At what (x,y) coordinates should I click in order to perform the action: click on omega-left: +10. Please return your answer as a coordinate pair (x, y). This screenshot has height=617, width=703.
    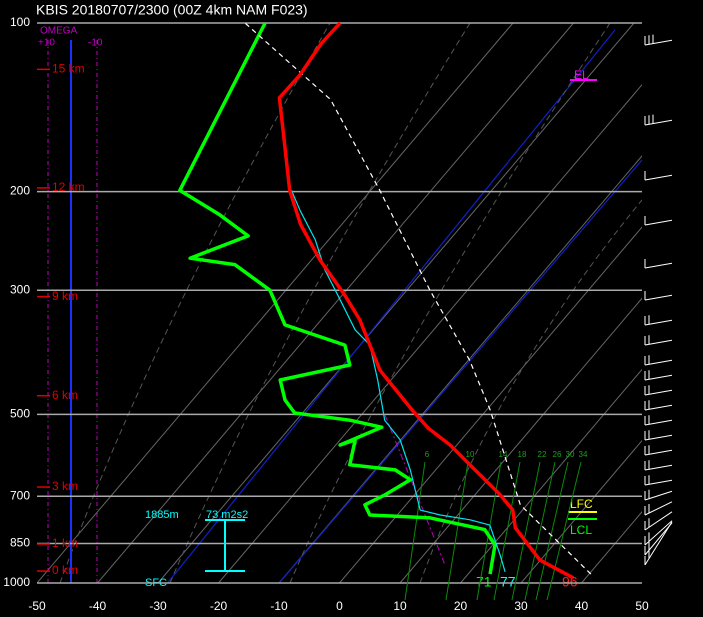
    Looking at the image, I should click on (46, 43).